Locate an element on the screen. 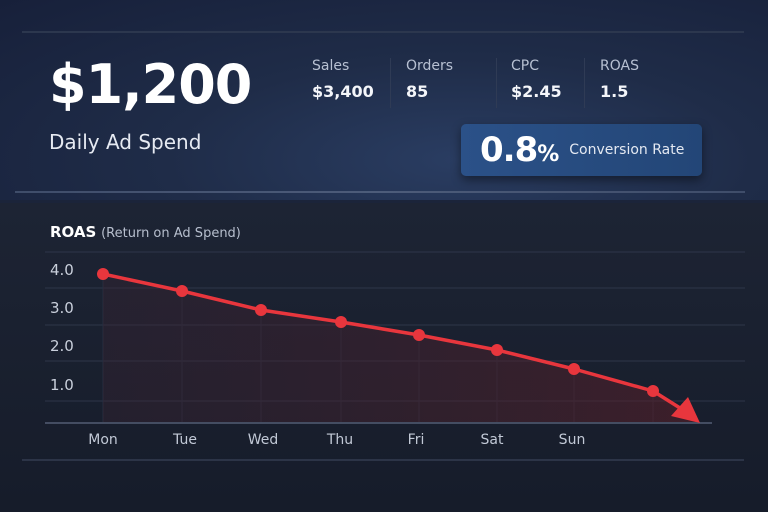  data-point-mon is located at coordinates (103, 274).